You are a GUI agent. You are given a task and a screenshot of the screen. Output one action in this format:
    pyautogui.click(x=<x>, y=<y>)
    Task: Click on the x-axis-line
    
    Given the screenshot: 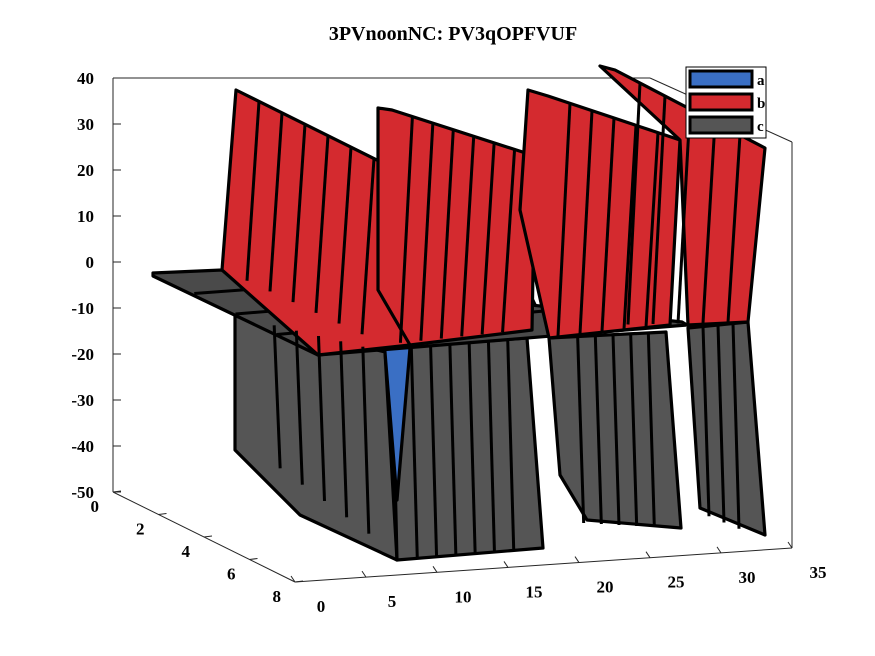 What is the action you would take?
    pyautogui.click(x=543, y=565)
    